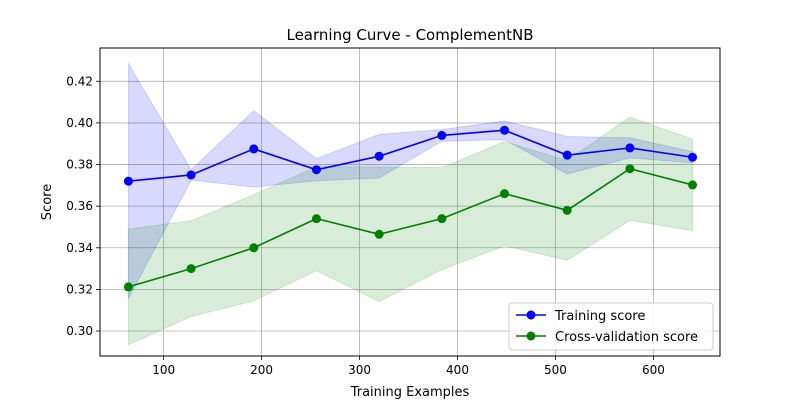 This screenshot has height=400, width=800. Describe the element at coordinates (409, 35) in the screenshot. I see `chart-title: Learning Curve - ComplementNB` at that location.